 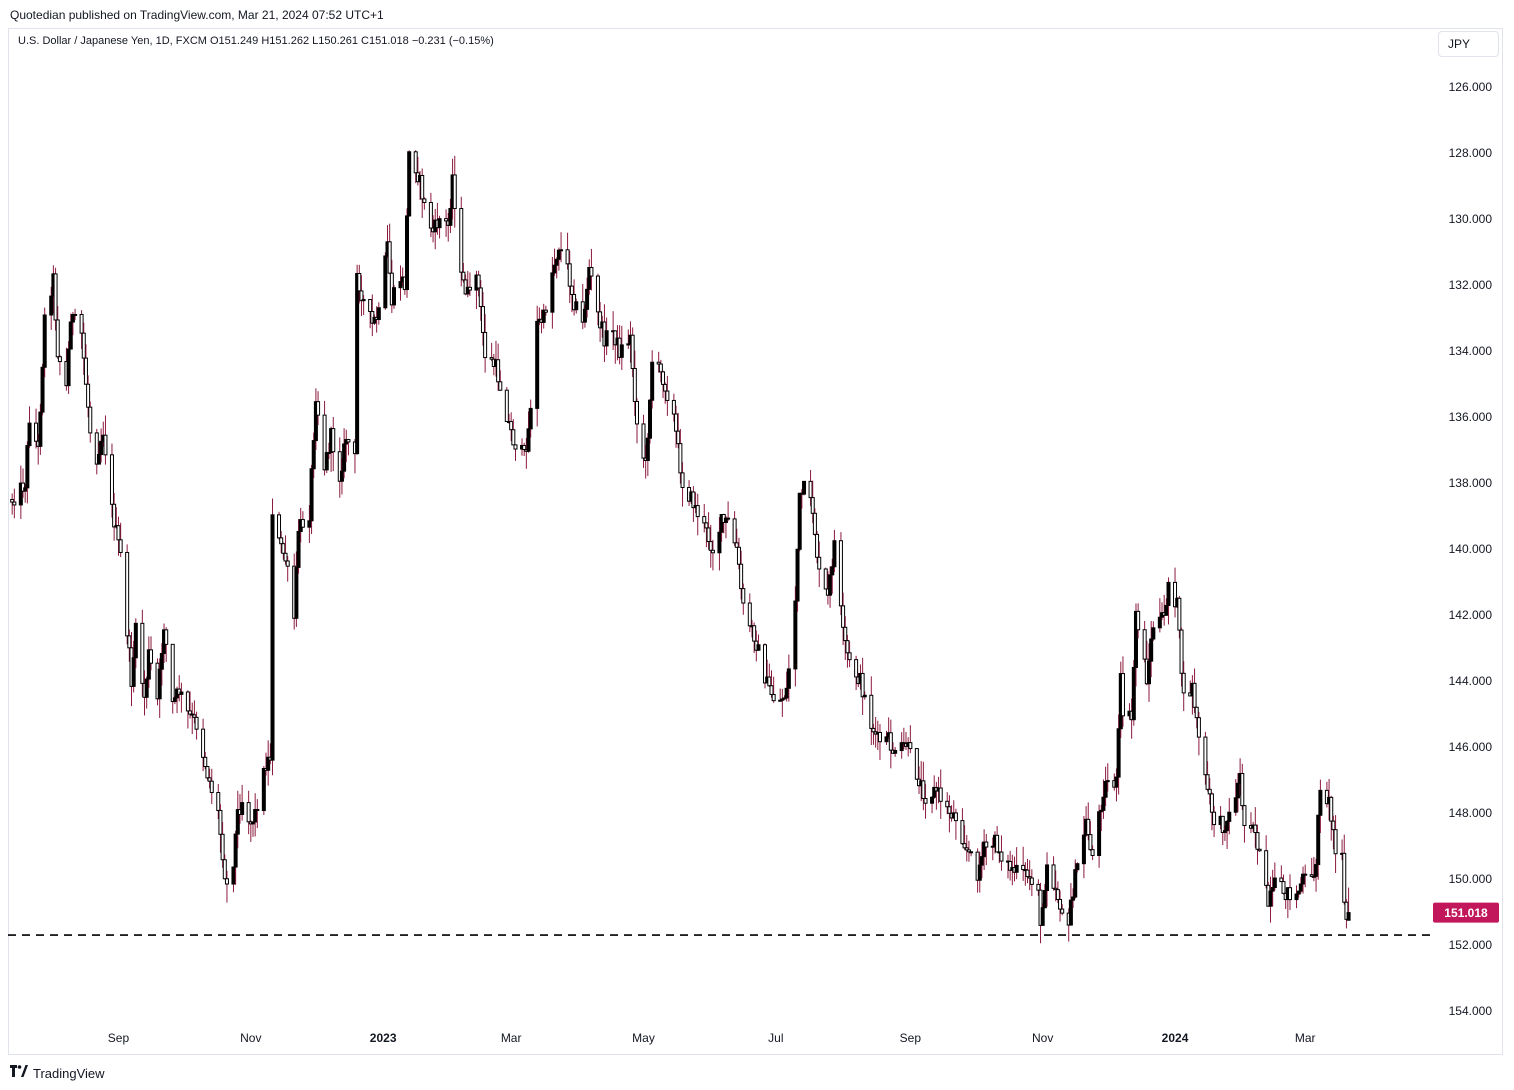 I want to click on last-price-badge, so click(x=1466, y=912).